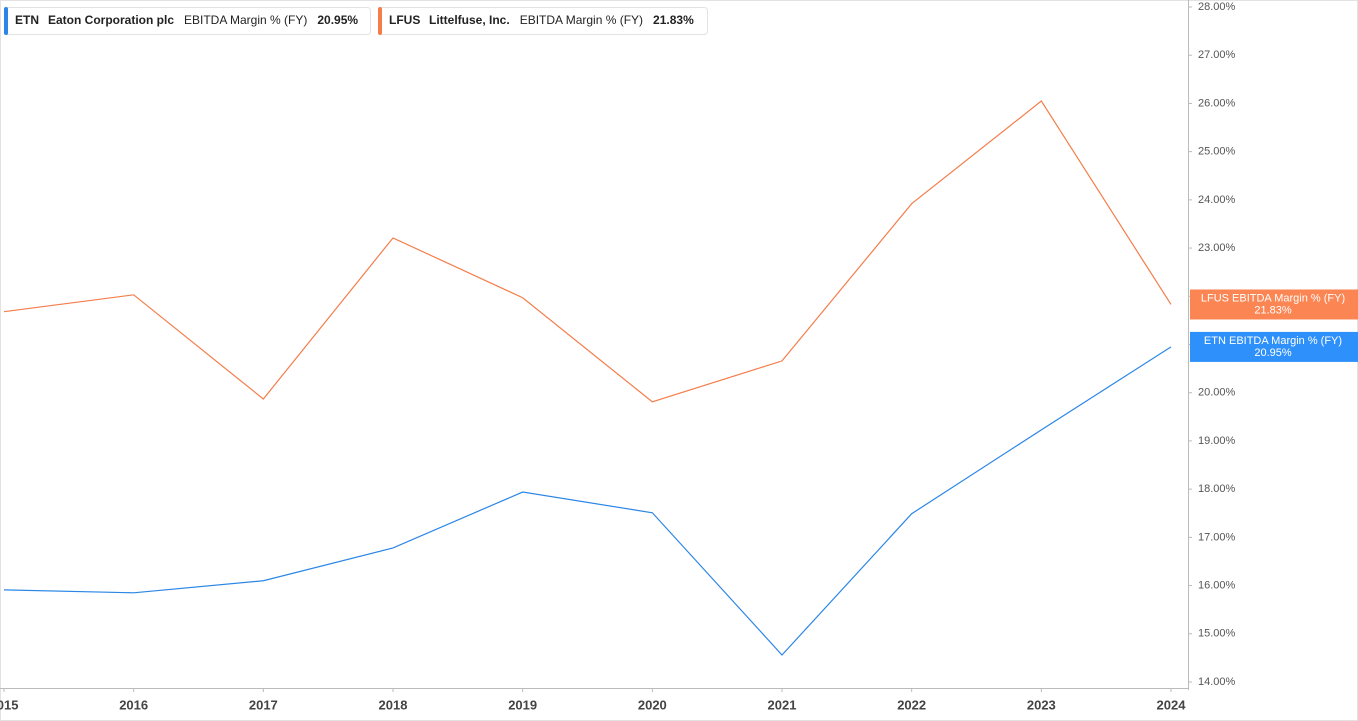 The image size is (1358, 721). What do you see at coordinates (1273, 298) in the screenshot?
I see `value-tag-label: LFUS EBITDA Margin % (FY)` at bounding box center [1273, 298].